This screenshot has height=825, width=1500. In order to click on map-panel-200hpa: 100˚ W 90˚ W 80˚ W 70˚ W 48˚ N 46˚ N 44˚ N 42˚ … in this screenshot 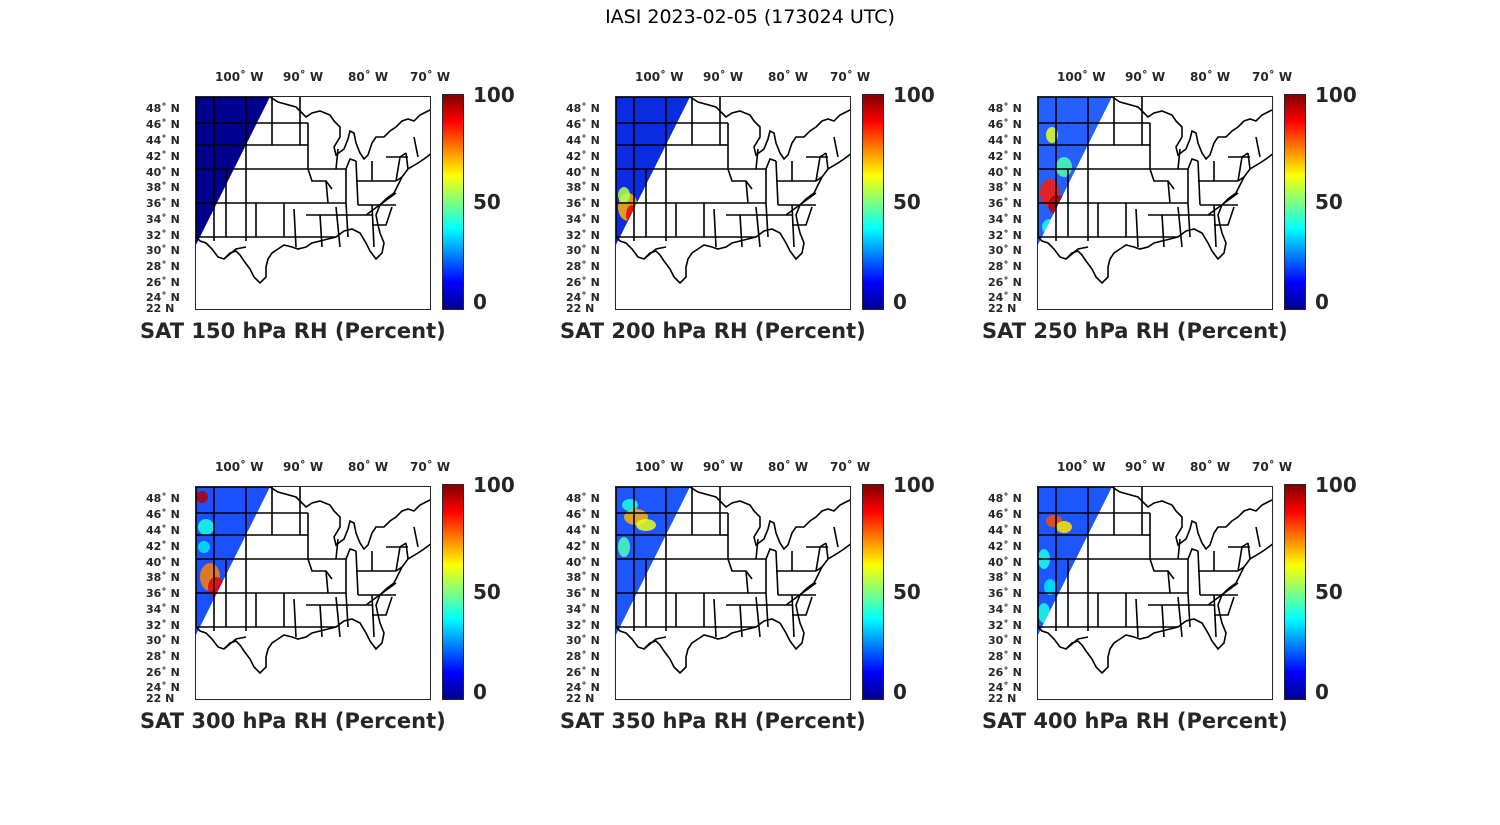, I will do `click(747, 220)`.